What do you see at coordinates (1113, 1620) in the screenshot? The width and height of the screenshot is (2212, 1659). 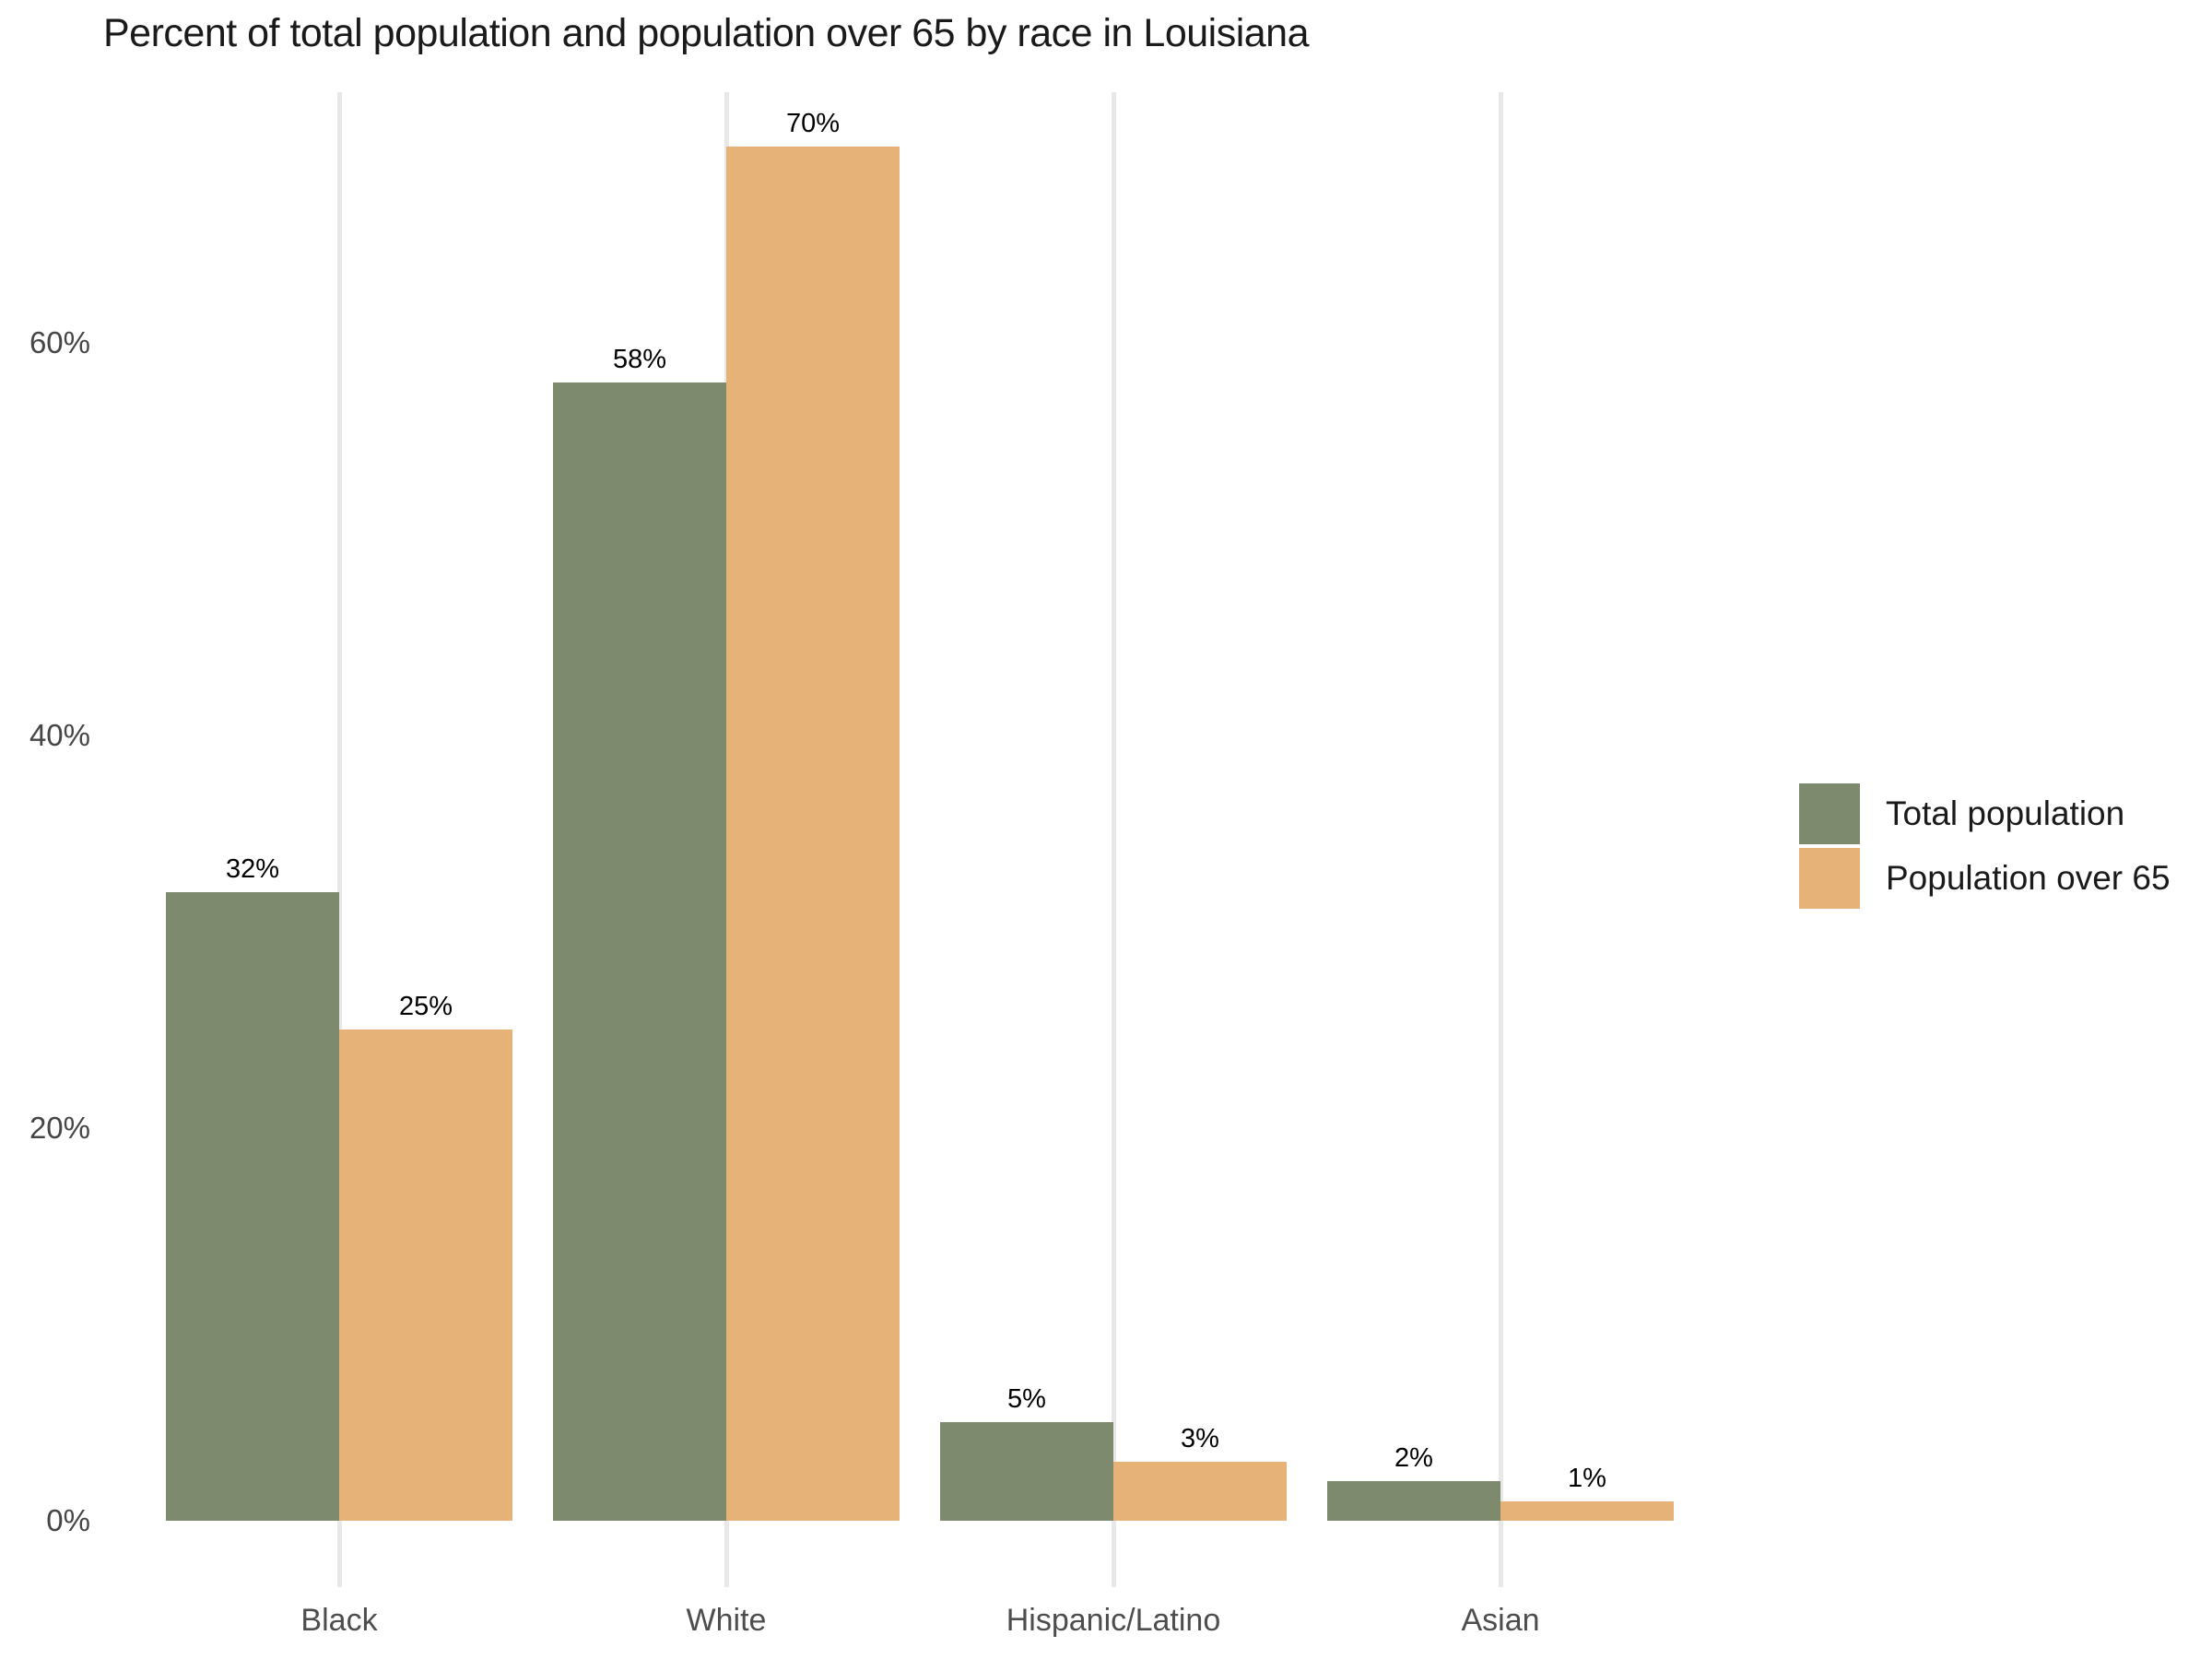 I see `x-tick-label-hispanic-latino: Hispanic/Latino` at bounding box center [1113, 1620].